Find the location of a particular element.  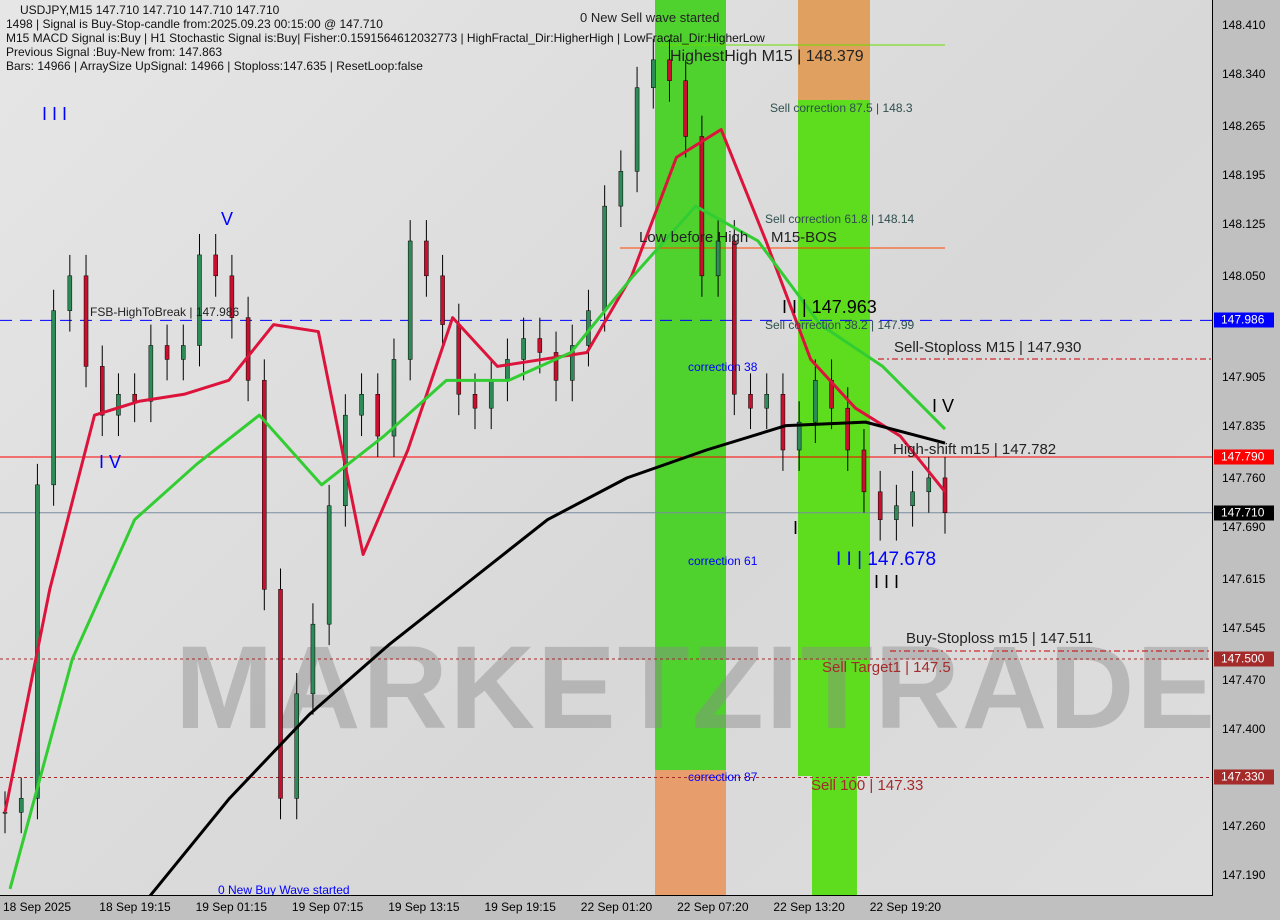

y-tick-label: 147.760 is located at coordinates (1244, 477).